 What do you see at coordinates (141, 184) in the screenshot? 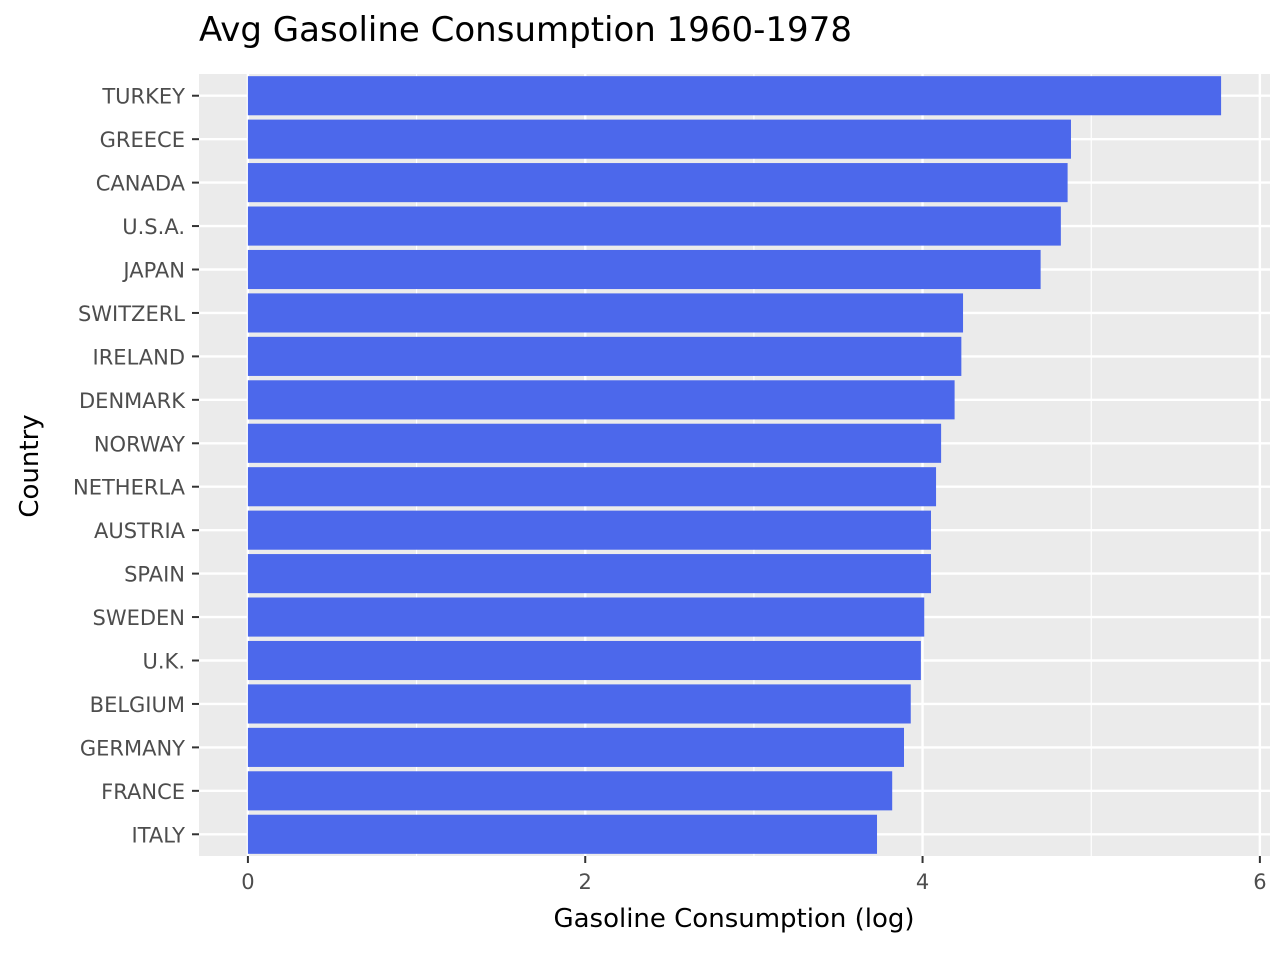
I see `y-tick-label: CANADA` at bounding box center [141, 184].